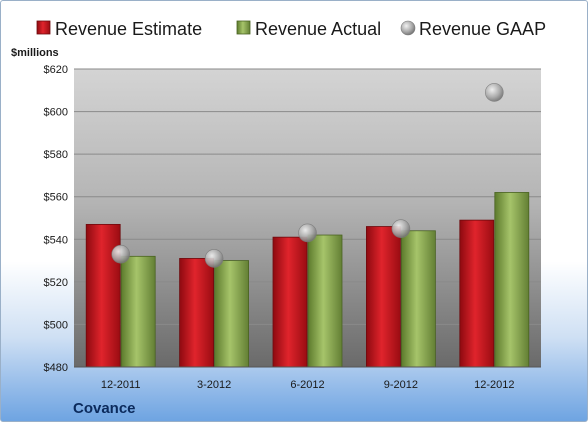 The height and width of the screenshot is (422, 588). I want to click on x-tick-label: 6-2012, so click(307, 385).